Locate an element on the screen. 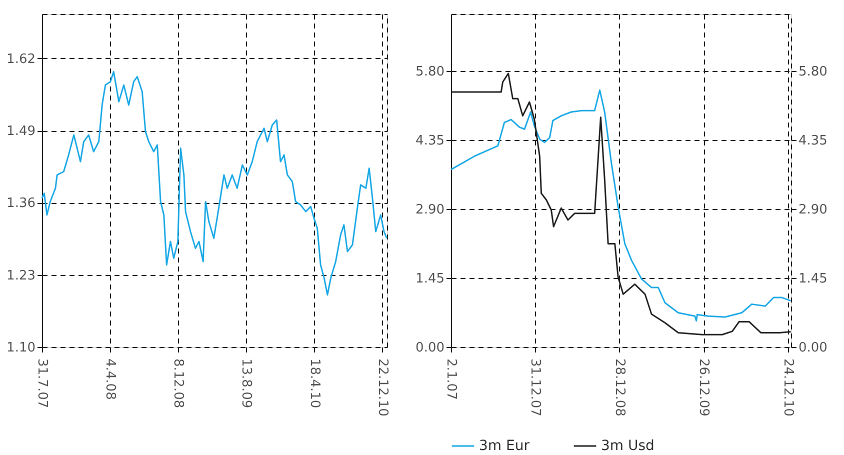 The width and height of the screenshot is (844, 455). legend-label: 3m Eur is located at coordinates (504, 446).